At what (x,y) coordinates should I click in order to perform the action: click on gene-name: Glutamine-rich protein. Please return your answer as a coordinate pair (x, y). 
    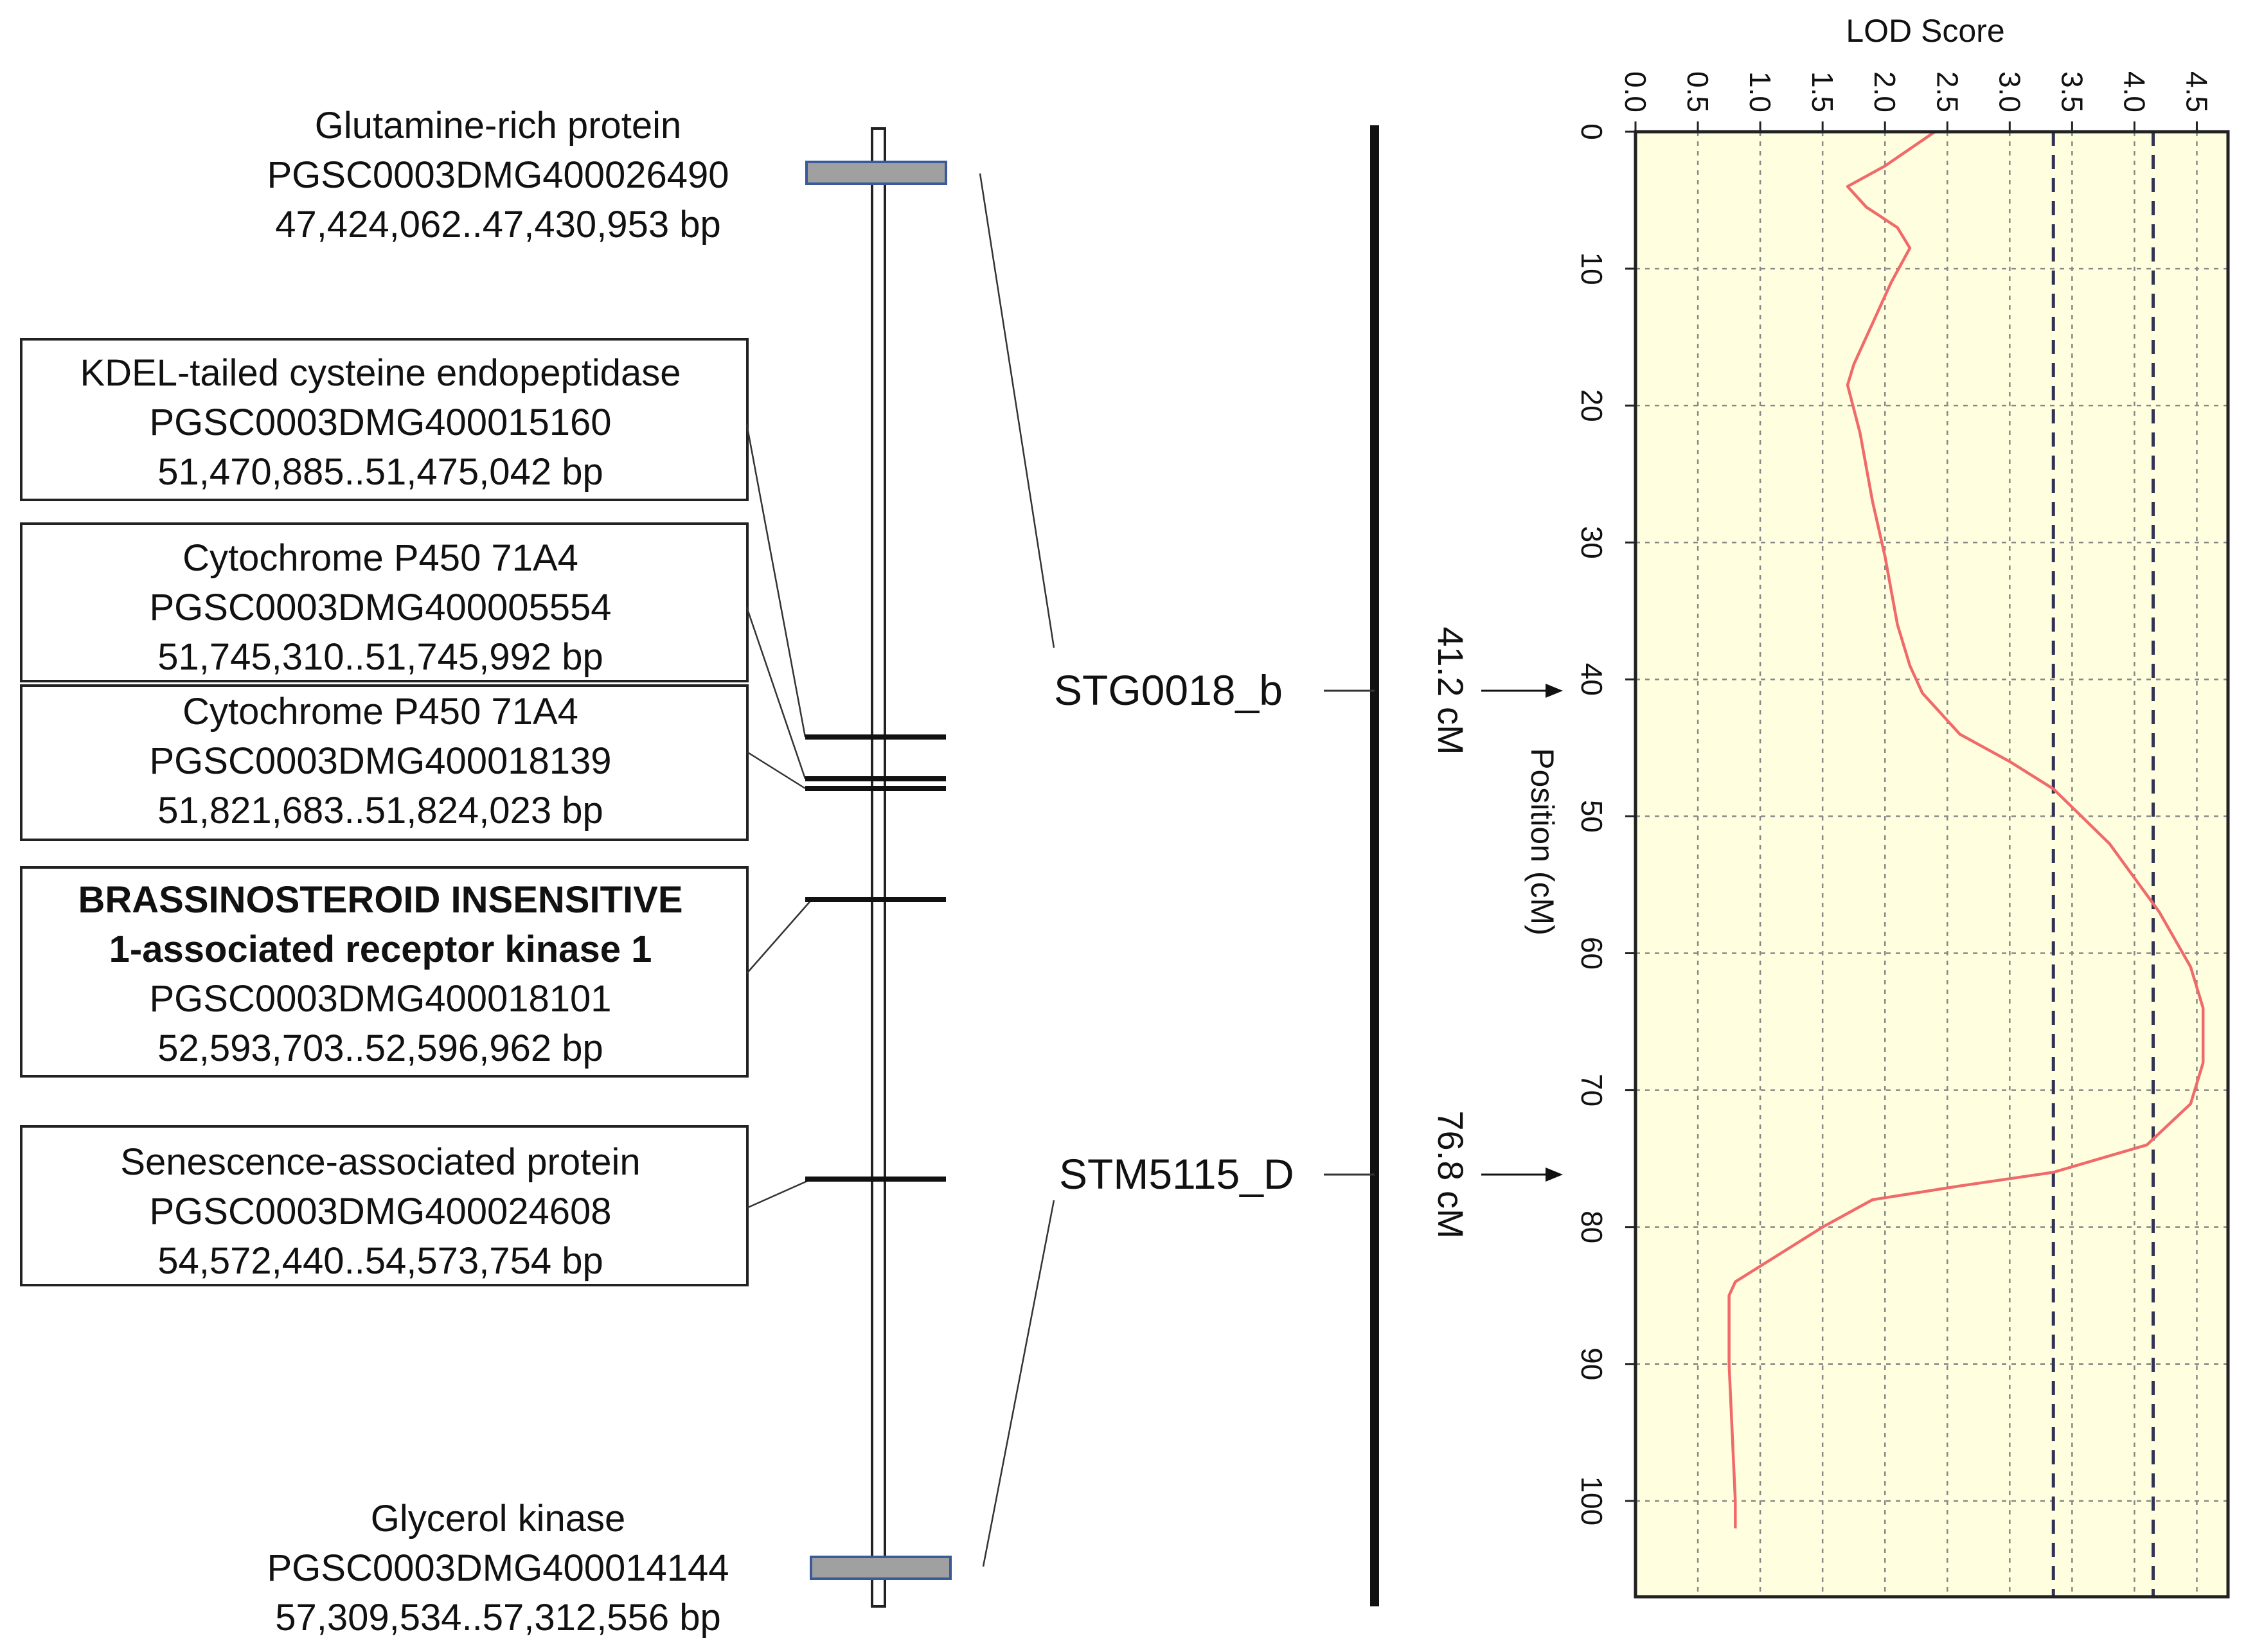
    Looking at the image, I should click on (498, 126).